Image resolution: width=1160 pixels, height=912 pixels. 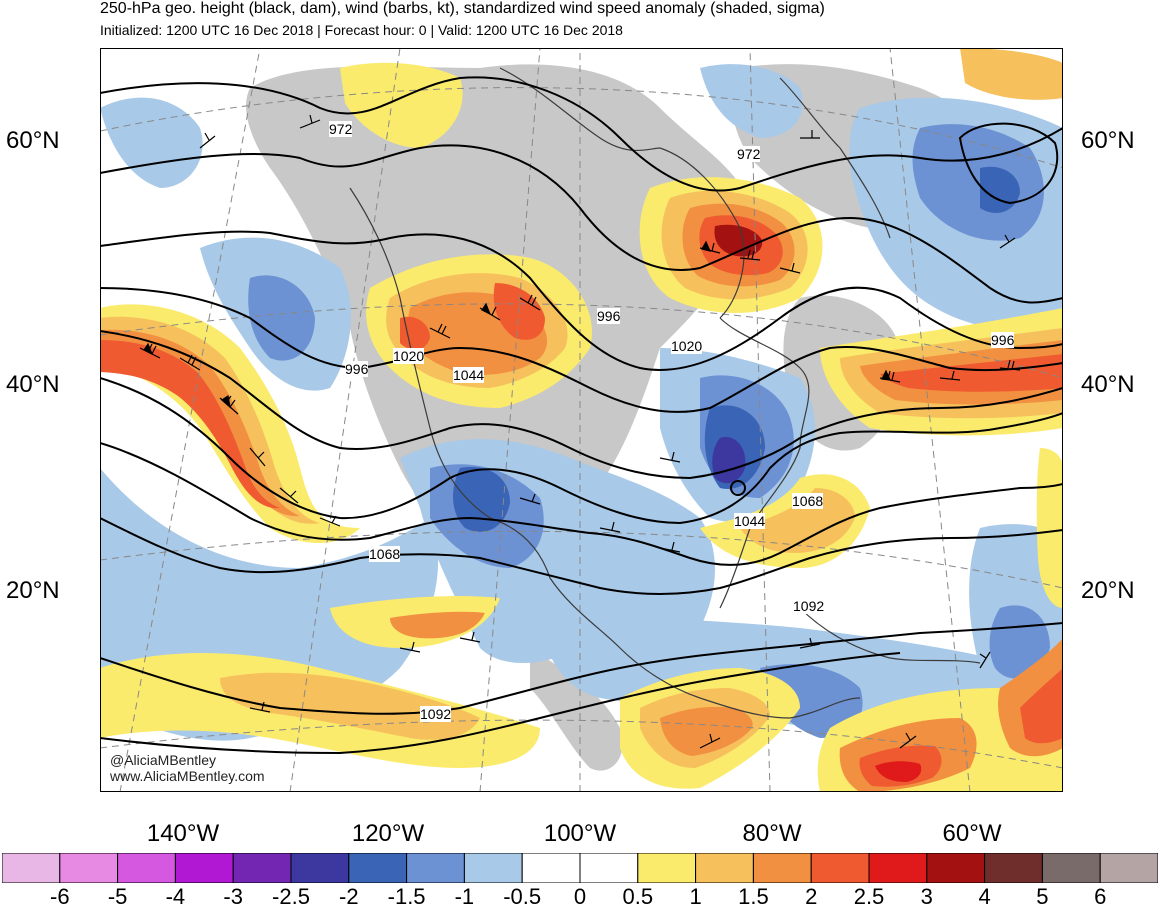 What do you see at coordinates (869, 896) in the screenshot?
I see `colorbar-tick-label: 2.5` at bounding box center [869, 896].